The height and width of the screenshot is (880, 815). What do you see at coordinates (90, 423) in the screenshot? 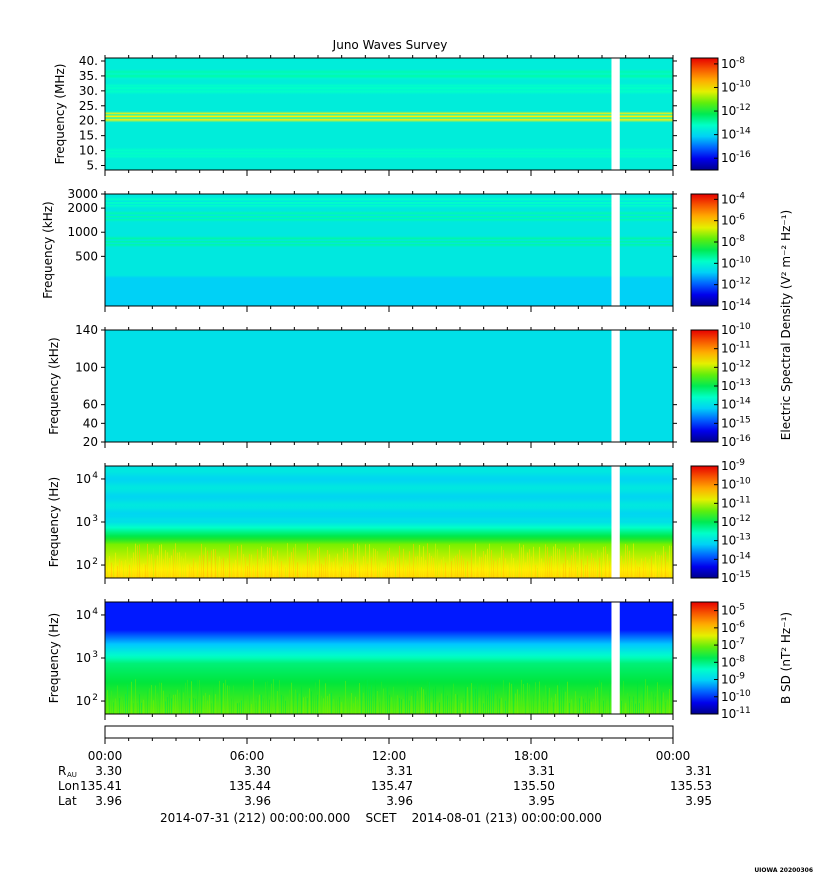
I see `y-tick-label: 40` at bounding box center [90, 423].